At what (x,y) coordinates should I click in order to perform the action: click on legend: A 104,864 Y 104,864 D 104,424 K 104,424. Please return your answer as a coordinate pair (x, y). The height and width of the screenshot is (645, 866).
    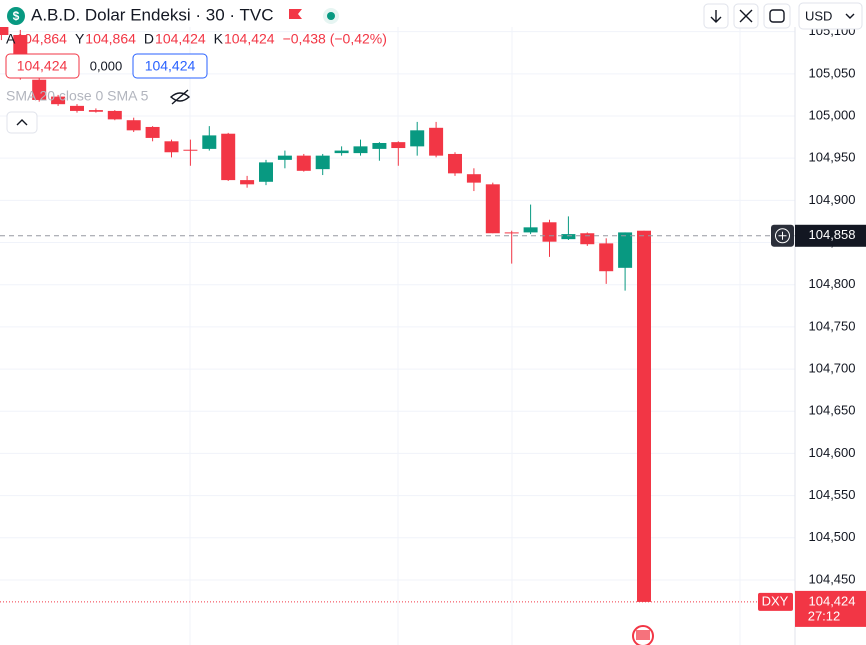
    Looking at the image, I should click on (140, 39).